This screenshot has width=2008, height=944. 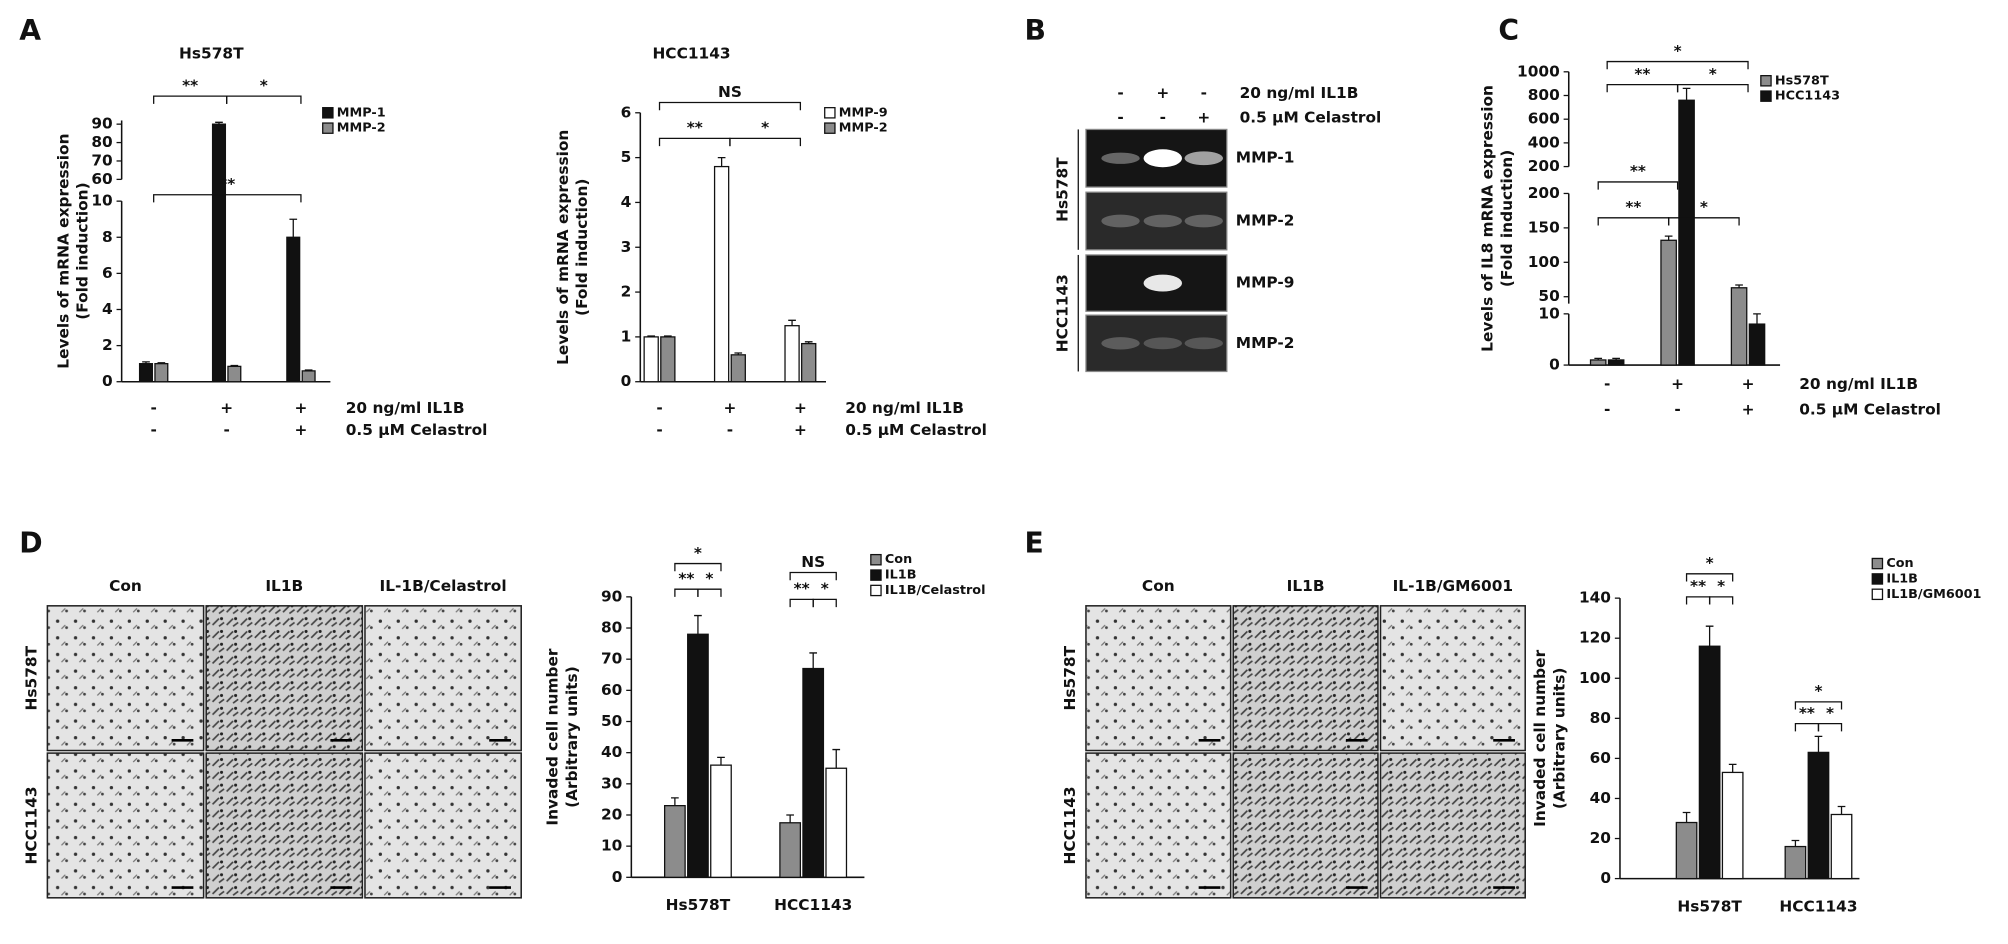 What do you see at coordinates (1595, 678) in the screenshot?
I see `y-tick-label: 100` at bounding box center [1595, 678].